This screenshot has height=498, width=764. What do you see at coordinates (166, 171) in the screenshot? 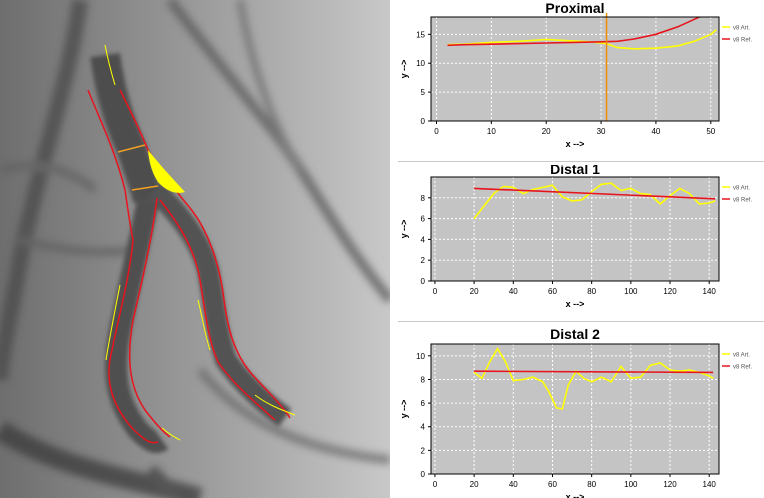
I see `bifurcation-highlight` at bounding box center [166, 171].